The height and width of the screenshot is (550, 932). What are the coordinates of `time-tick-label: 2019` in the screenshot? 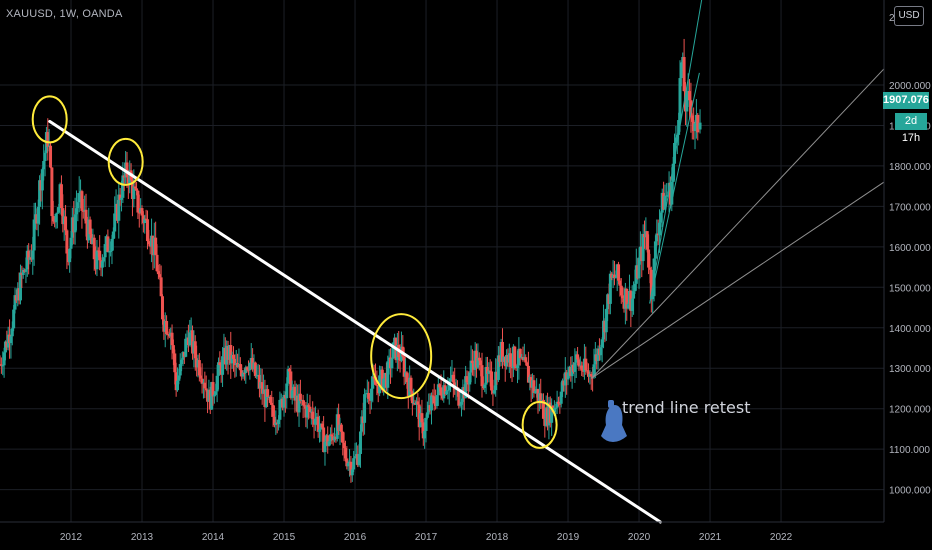 It's located at (568, 537).